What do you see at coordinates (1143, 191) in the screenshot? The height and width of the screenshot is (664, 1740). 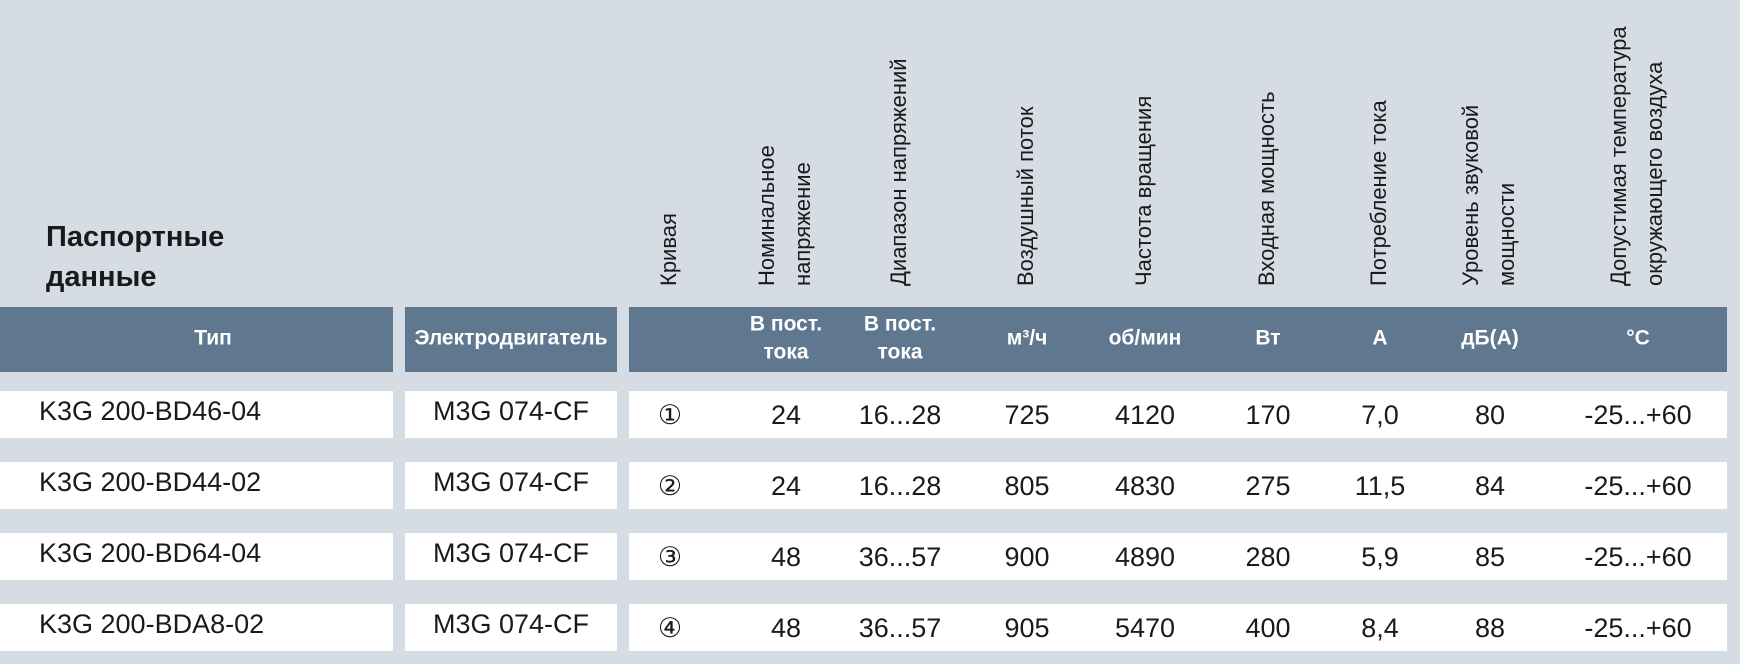 I see `column-header: Частота вращения` at bounding box center [1143, 191].